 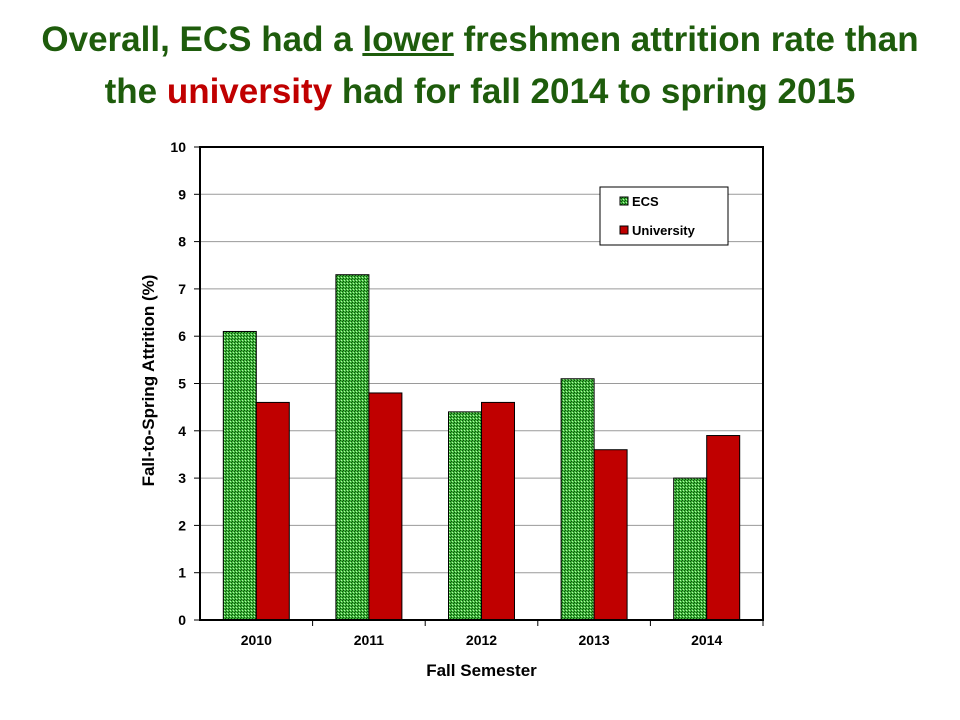 What do you see at coordinates (481, 670) in the screenshot?
I see `x-axis-label: Fall Semester` at bounding box center [481, 670].